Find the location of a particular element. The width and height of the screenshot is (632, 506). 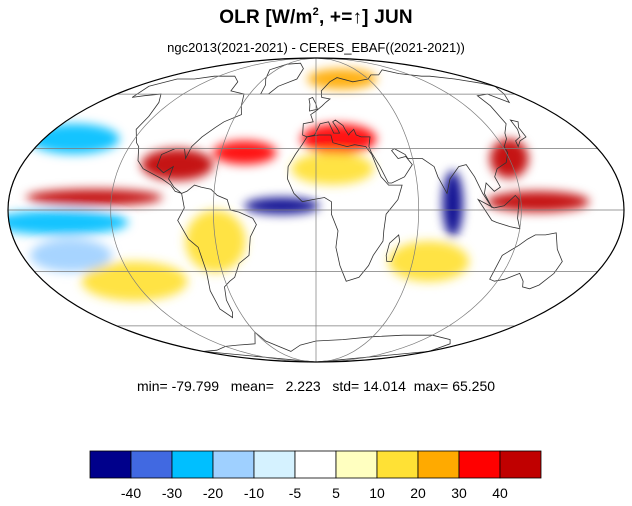

coastline-indonesia is located at coordinates (499, 212).